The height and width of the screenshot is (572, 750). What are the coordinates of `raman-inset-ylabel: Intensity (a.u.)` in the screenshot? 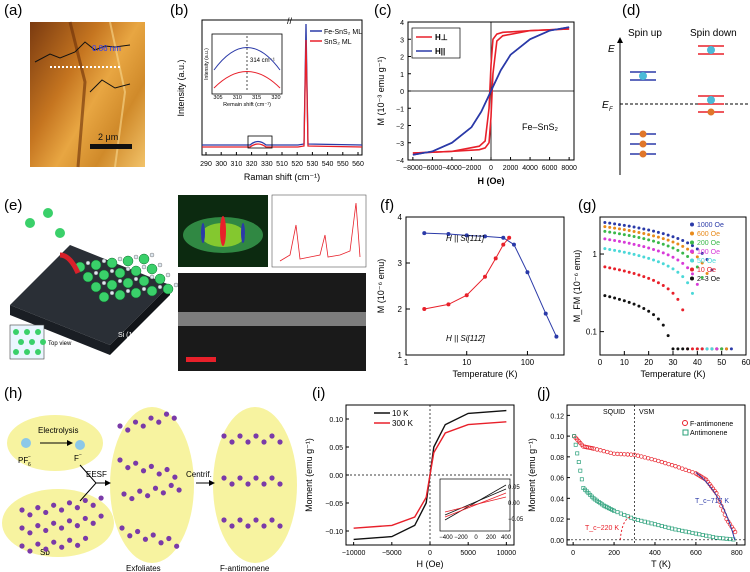 It's located at (207, 64).